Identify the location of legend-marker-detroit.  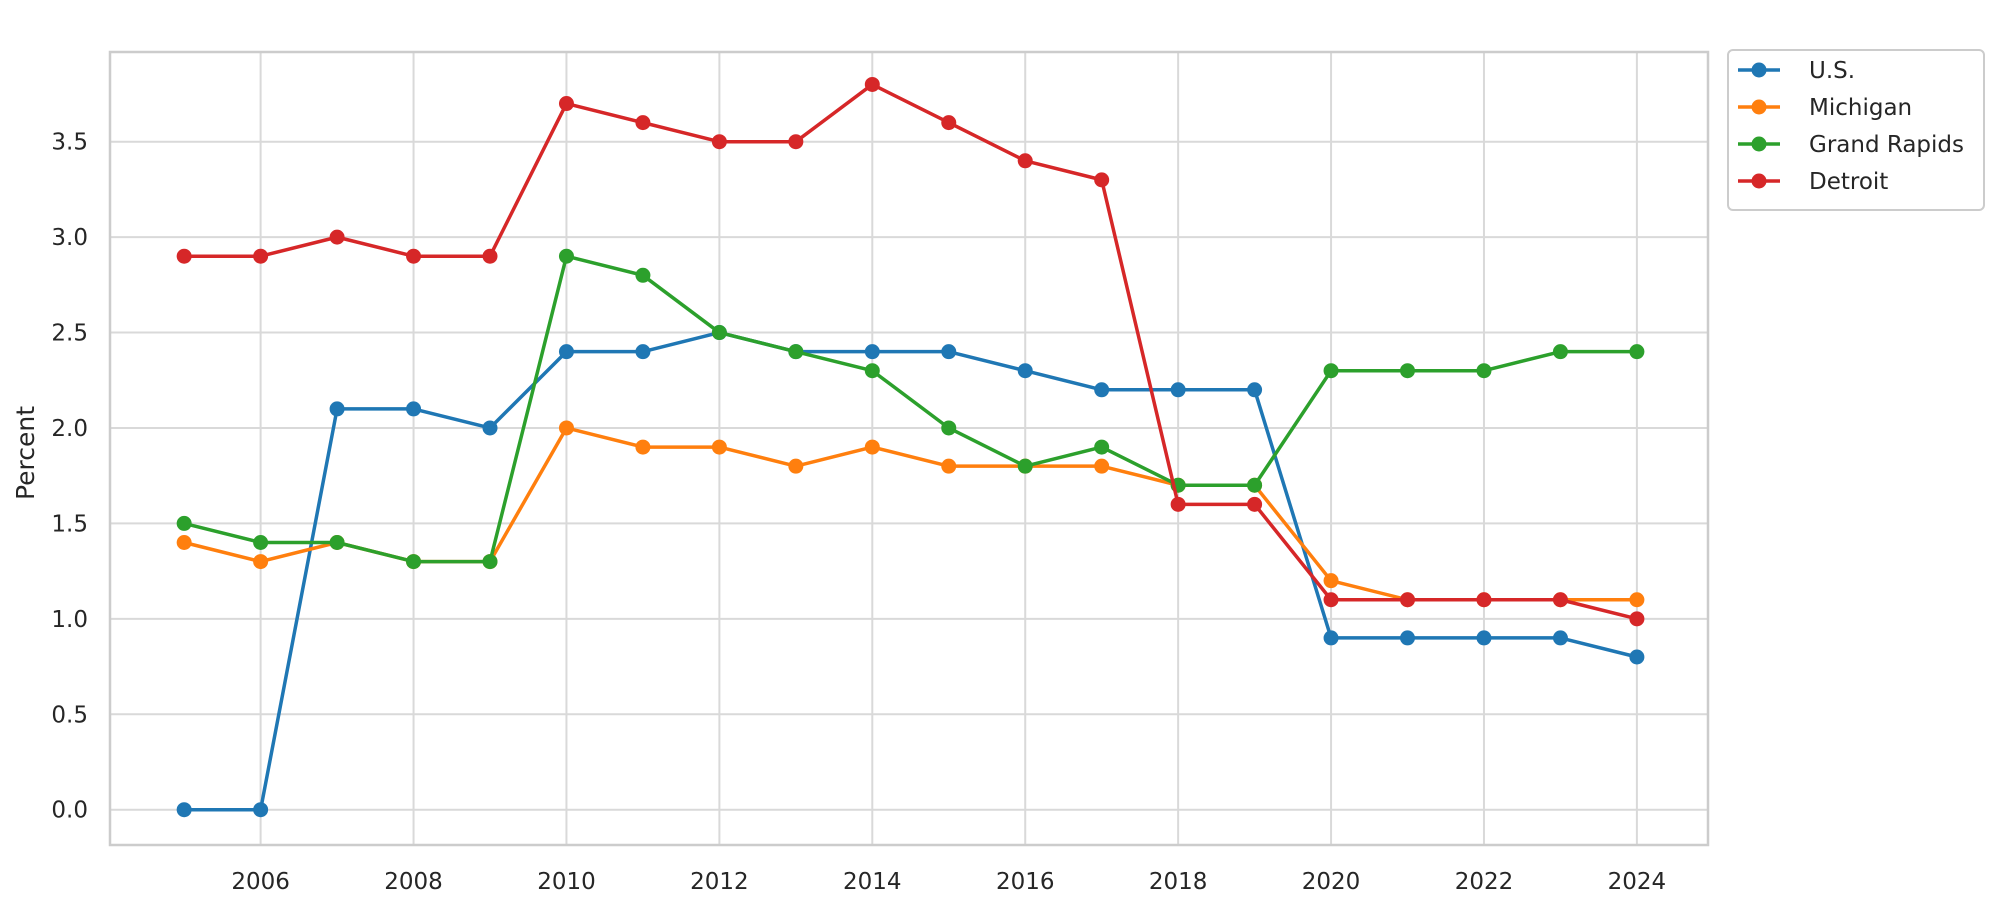
(1759, 181).